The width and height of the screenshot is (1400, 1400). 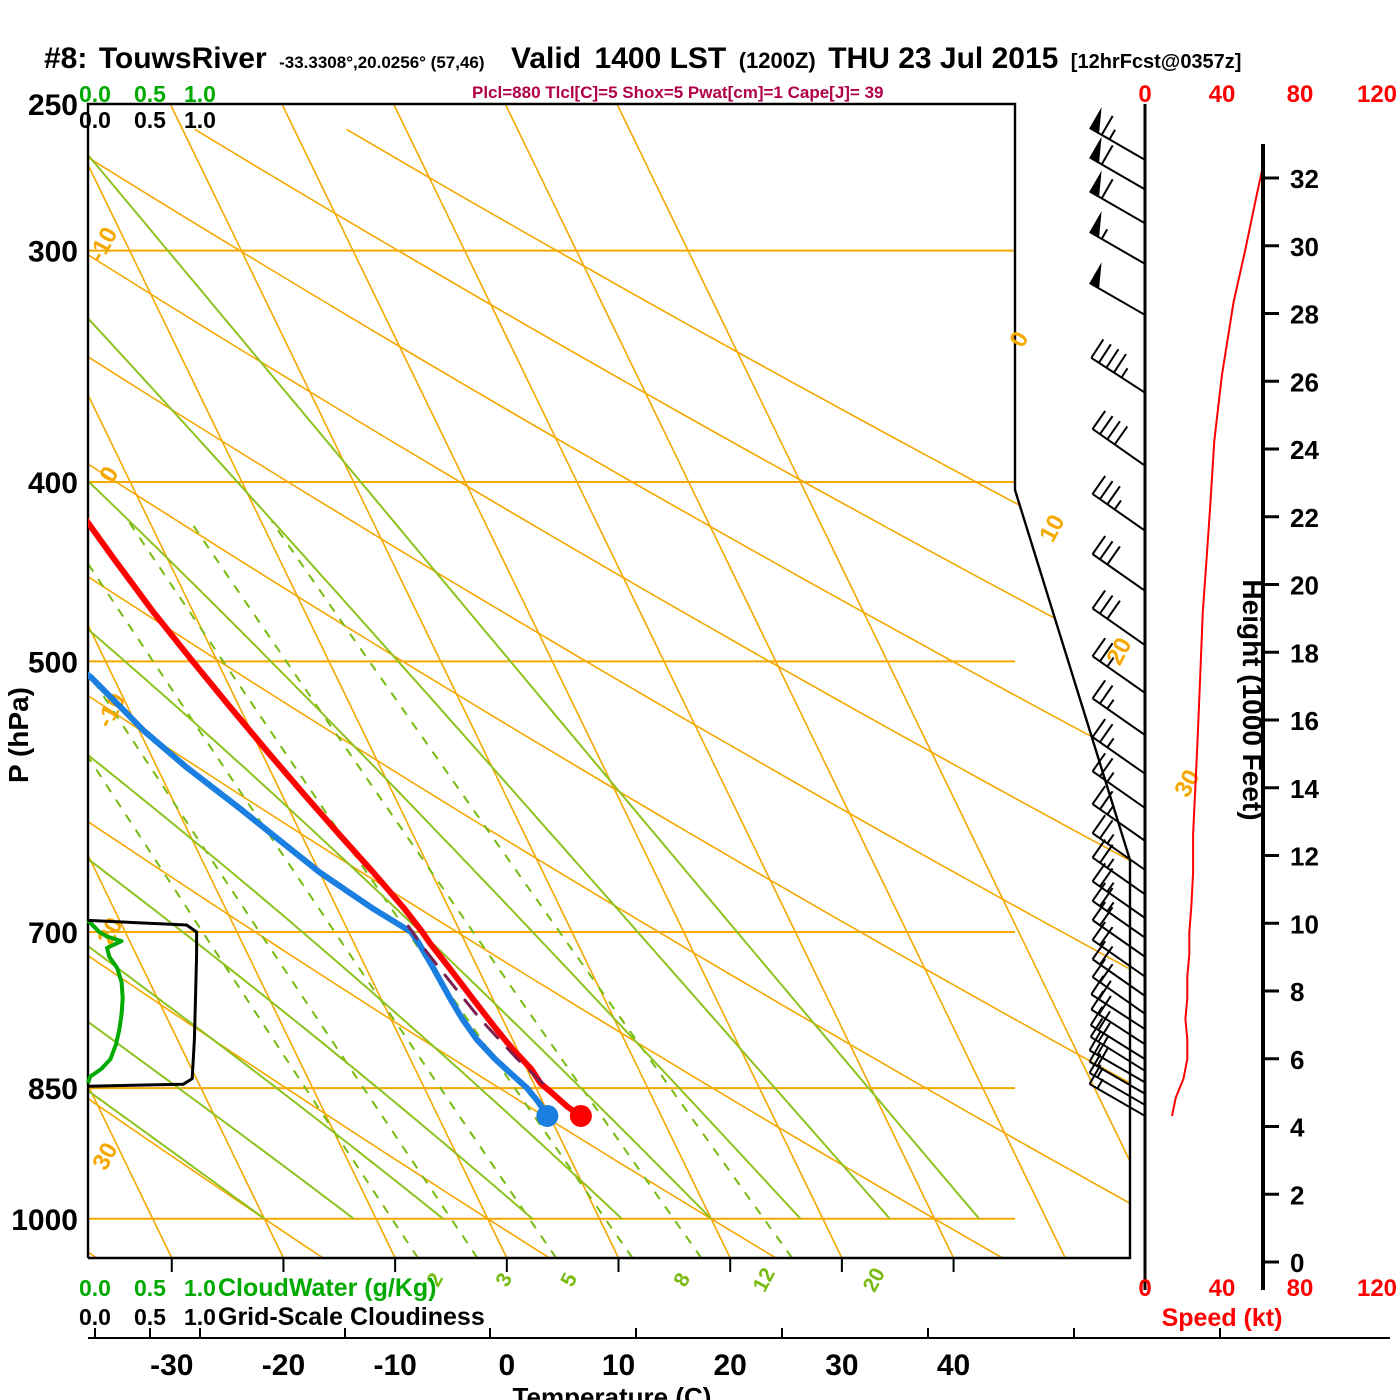 I want to click on cloudwater-profile, so click(x=105, y=1001).